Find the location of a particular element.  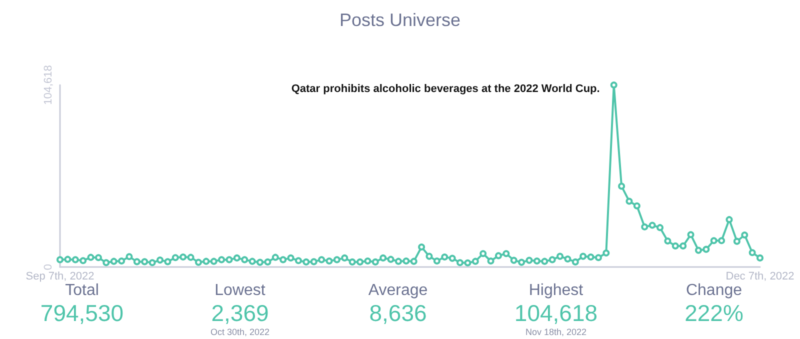

text: 222% is located at coordinates (714, 313).